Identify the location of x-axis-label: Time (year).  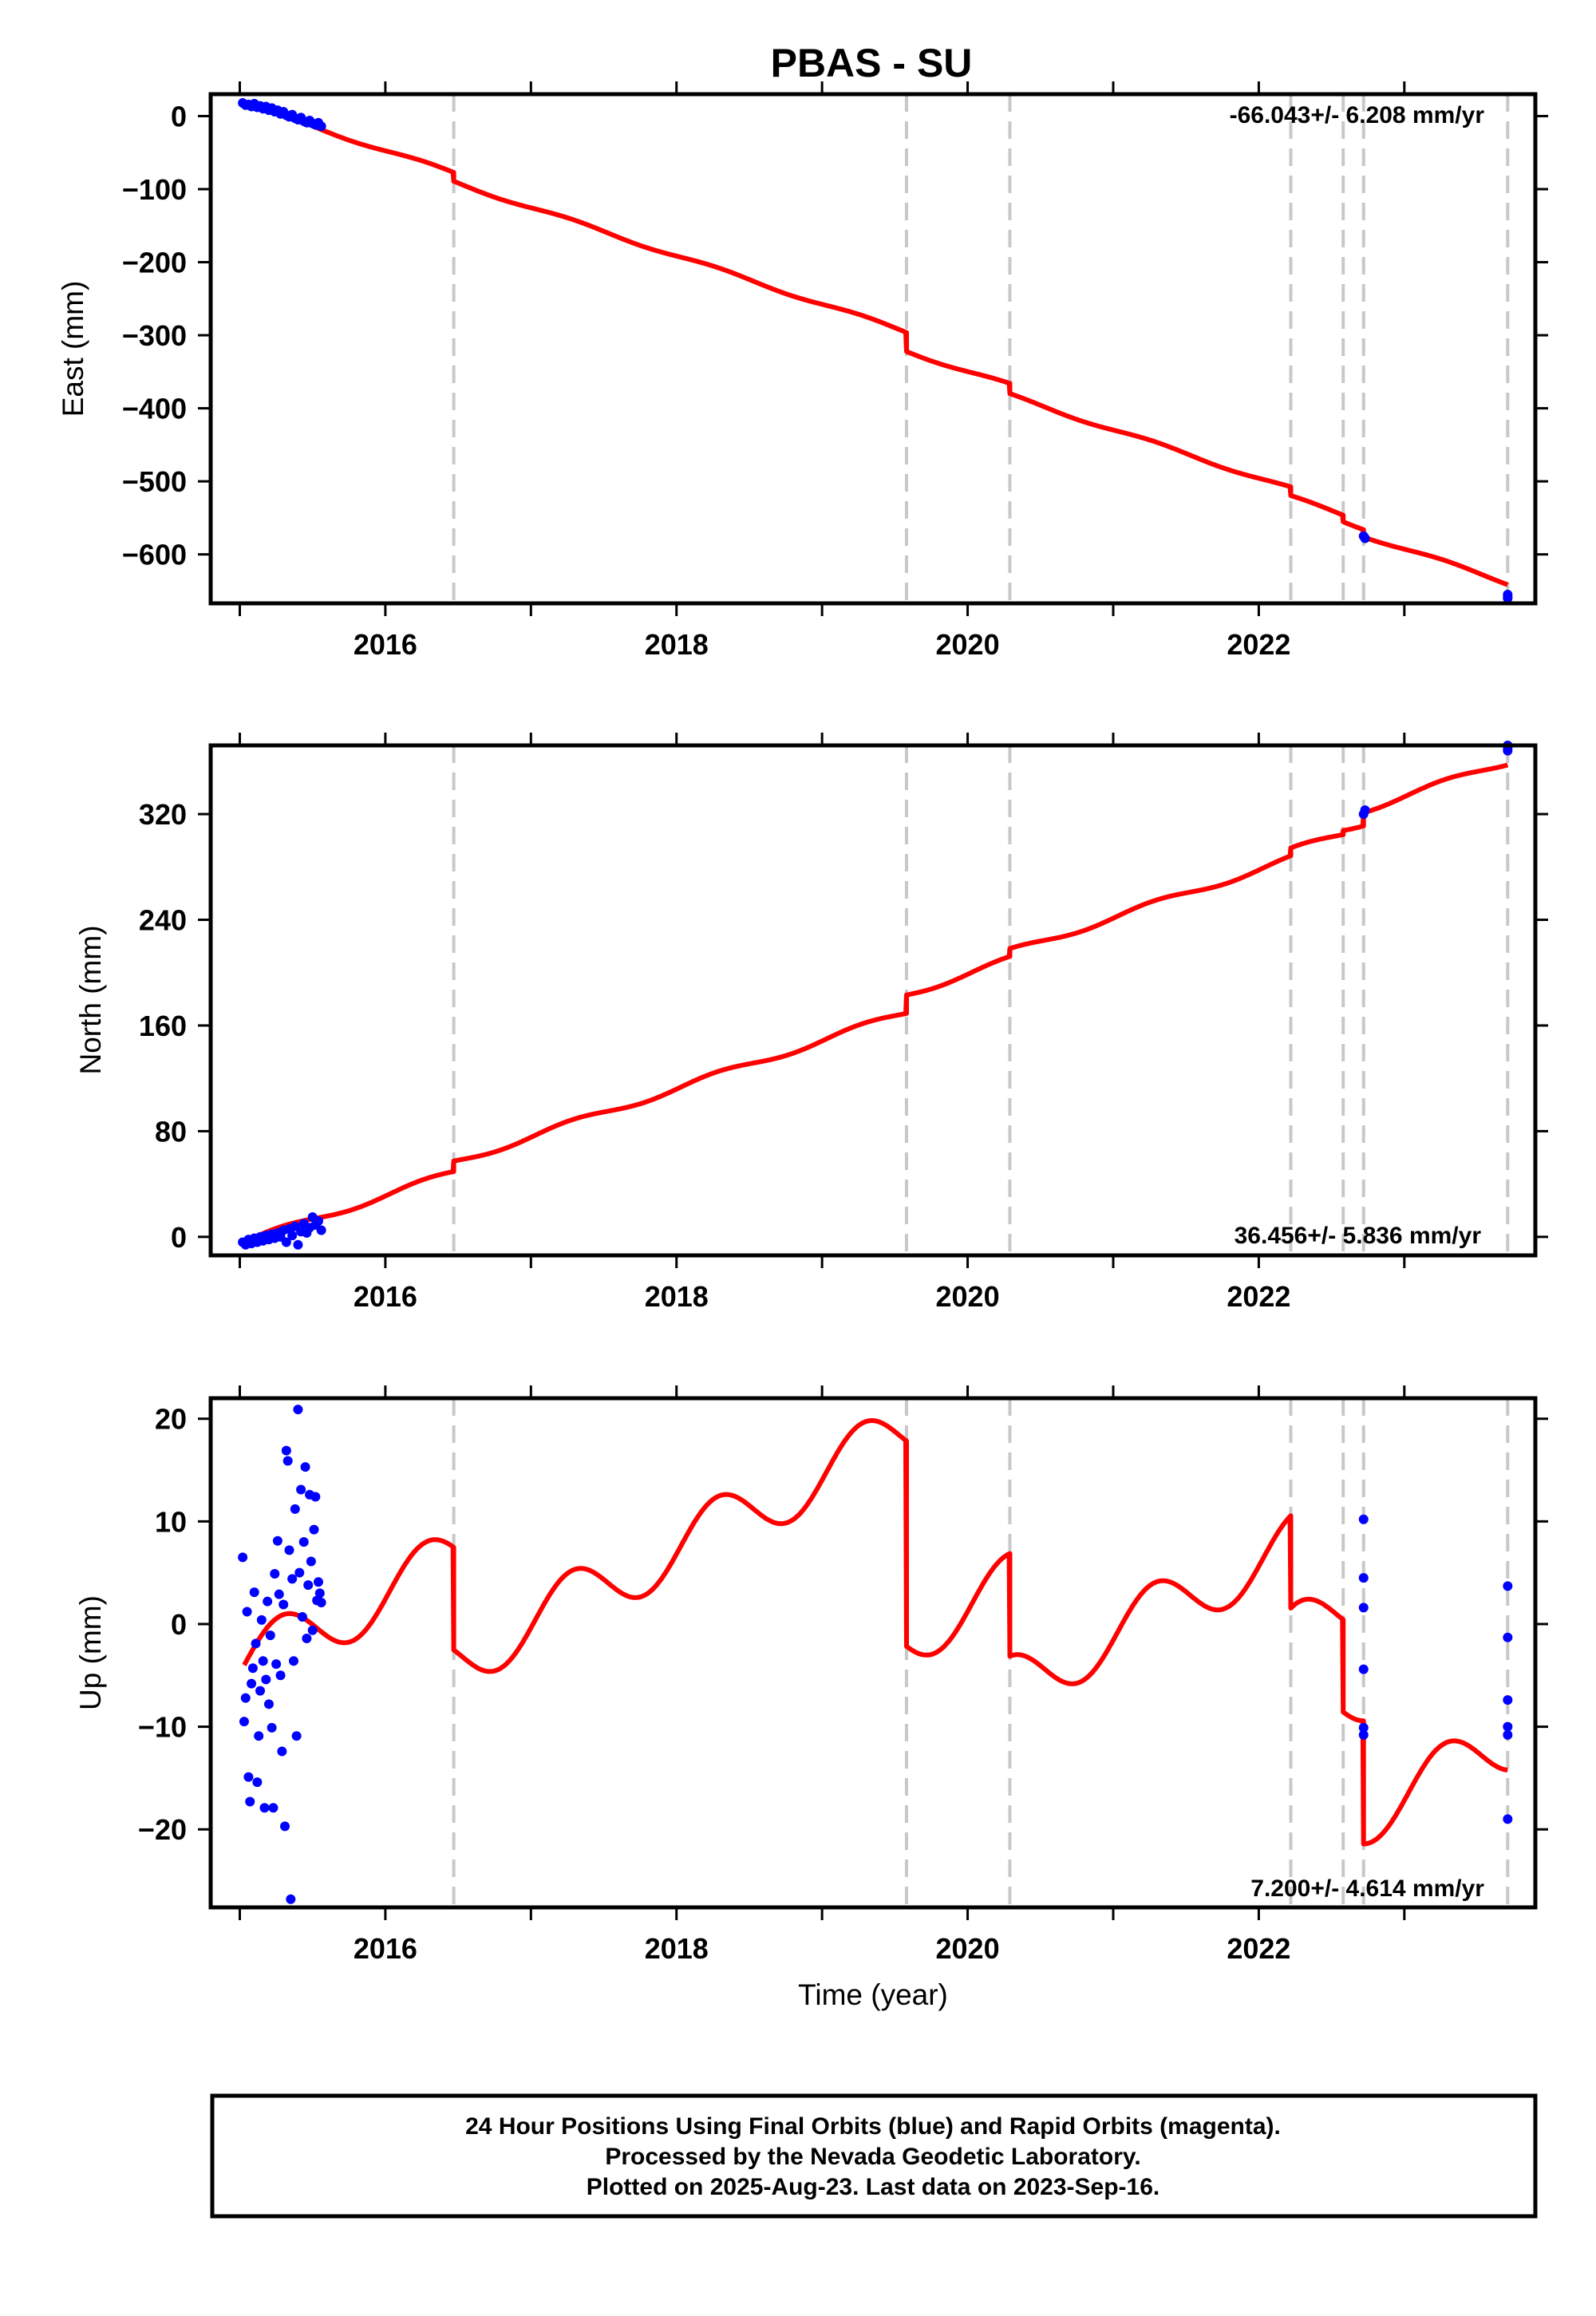
(873, 1994).